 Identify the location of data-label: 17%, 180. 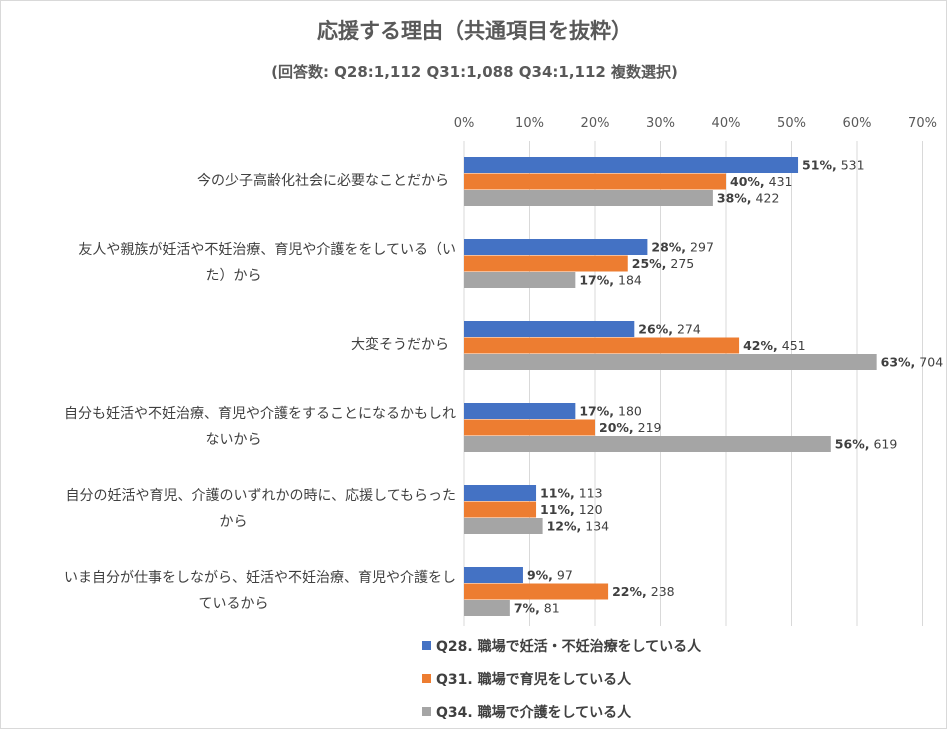
(610, 411).